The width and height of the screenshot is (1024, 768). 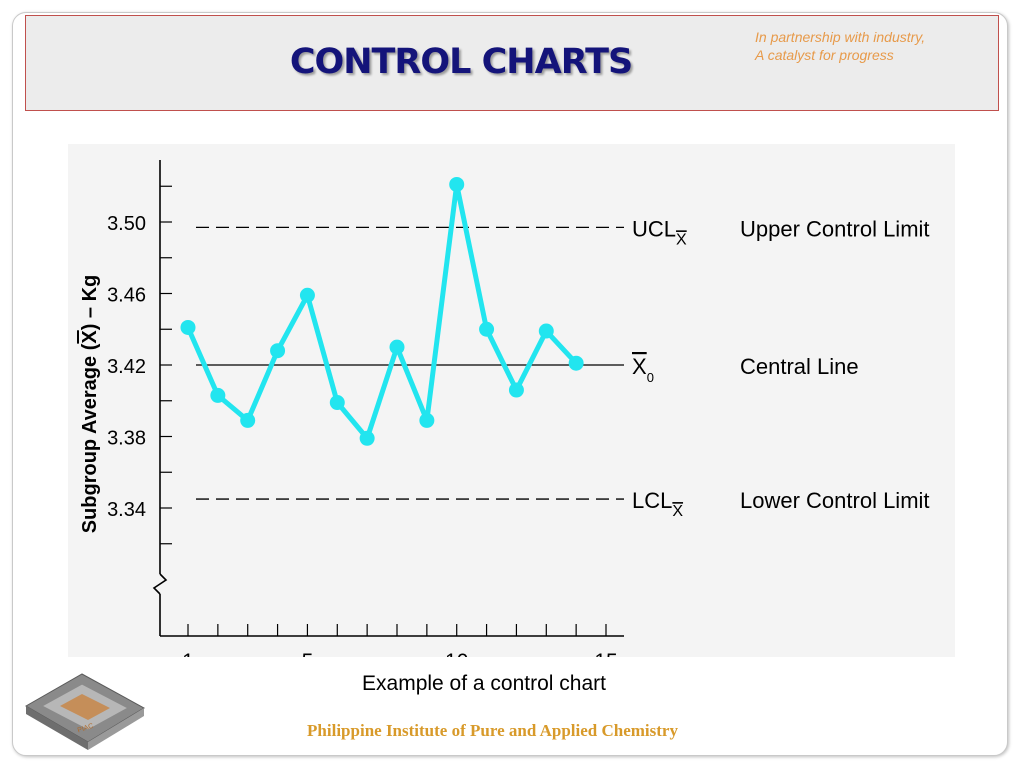 What do you see at coordinates (456, 653) in the screenshot?
I see `x-tick-label: 10` at bounding box center [456, 653].